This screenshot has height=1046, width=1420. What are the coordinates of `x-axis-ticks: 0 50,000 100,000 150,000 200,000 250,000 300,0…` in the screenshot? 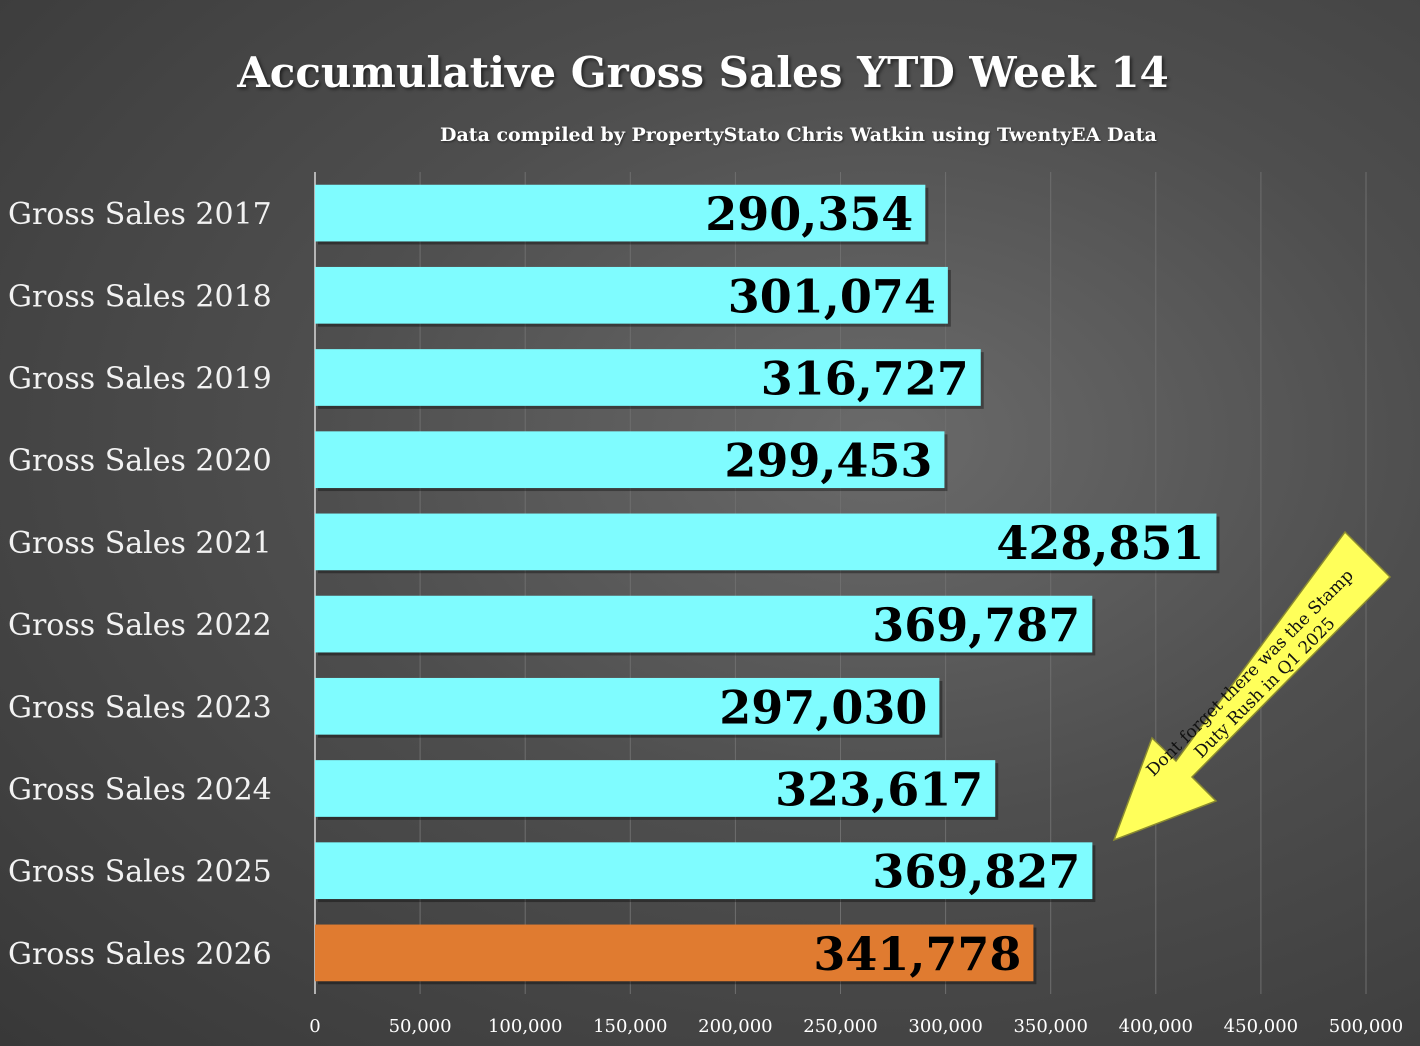 It's located at (856, 1026).